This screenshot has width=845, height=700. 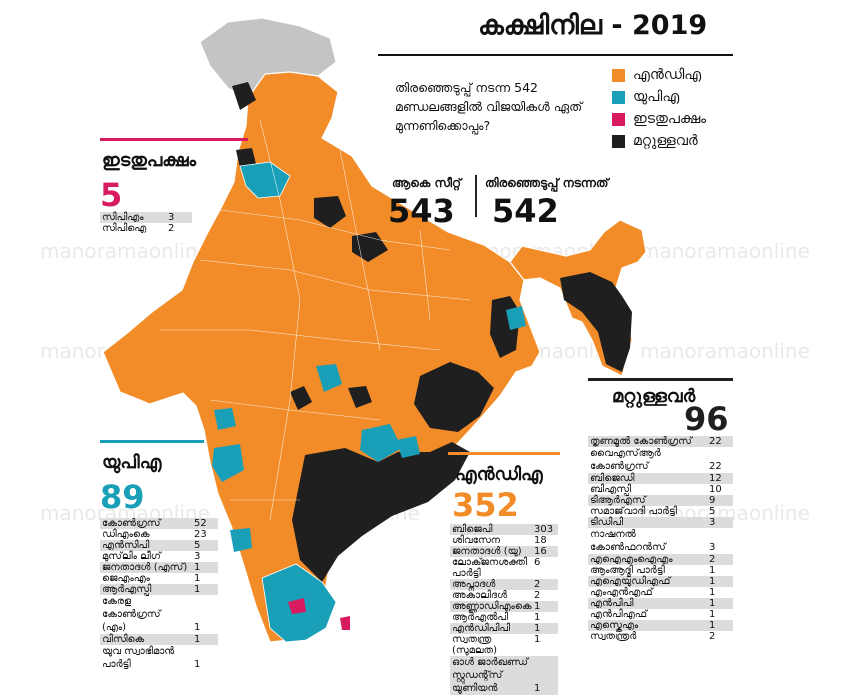 What do you see at coordinates (472, 529) in the screenshot?
I see `party-name: ബിജെപി` at bounding box center [472, 529].